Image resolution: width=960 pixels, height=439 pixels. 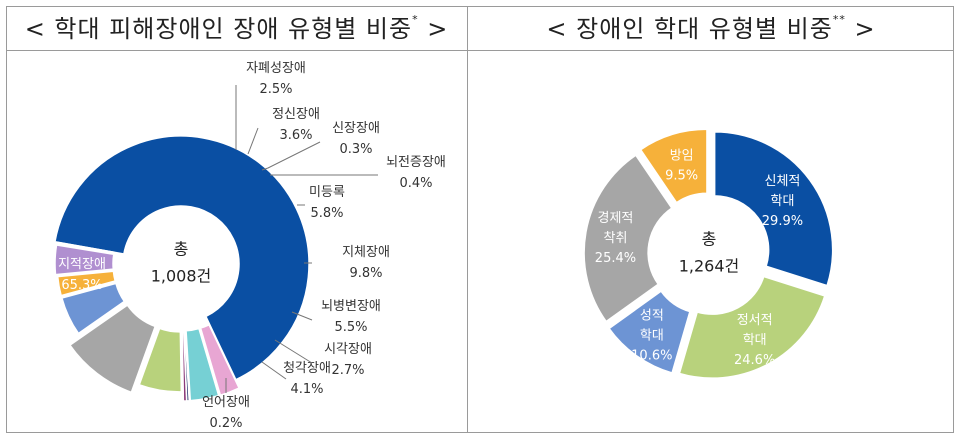 What do you see at coordinates (433, 29) in the screenshot?
I see `left-title-close: >` at bounding box center [433, 29].